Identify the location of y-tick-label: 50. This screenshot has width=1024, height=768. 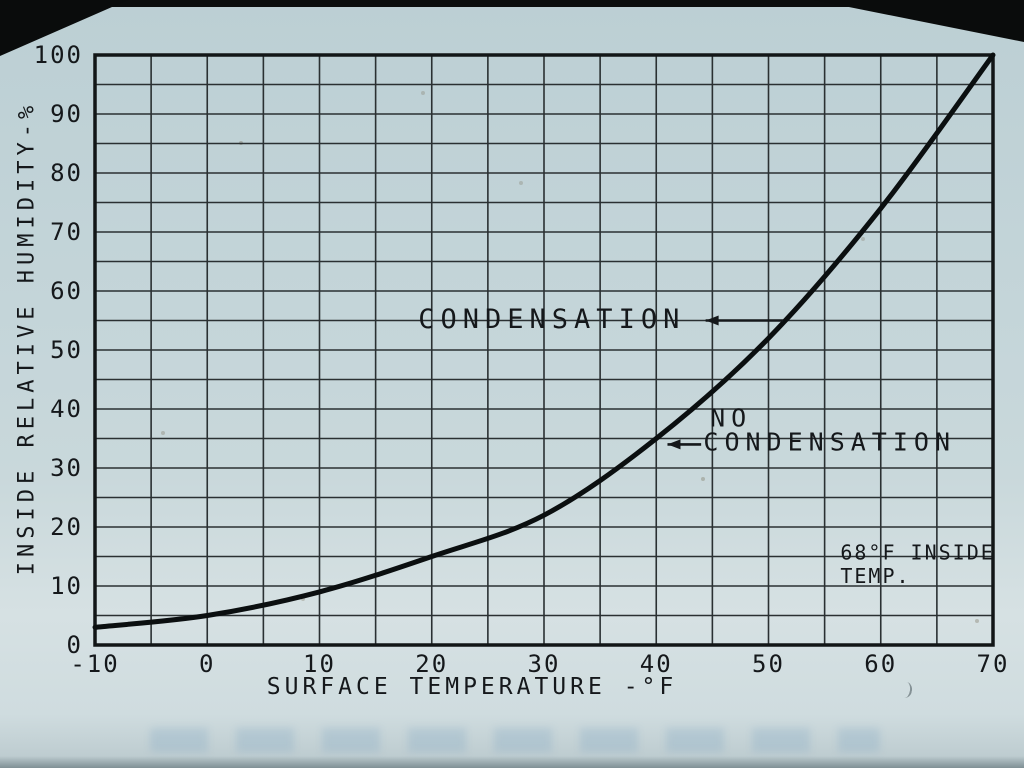
(66, 350).